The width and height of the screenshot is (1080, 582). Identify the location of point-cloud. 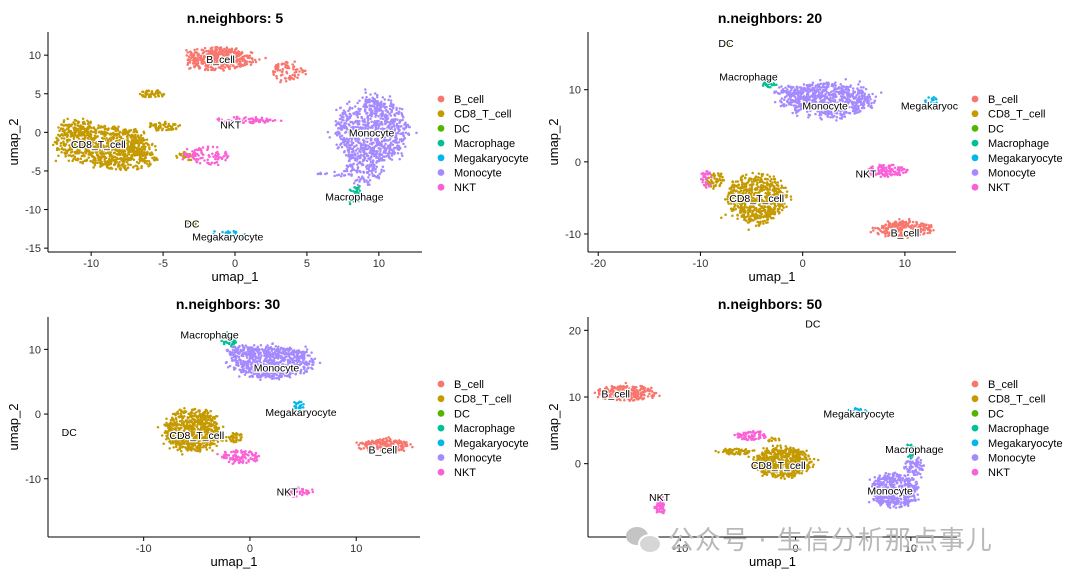
(239, 414).